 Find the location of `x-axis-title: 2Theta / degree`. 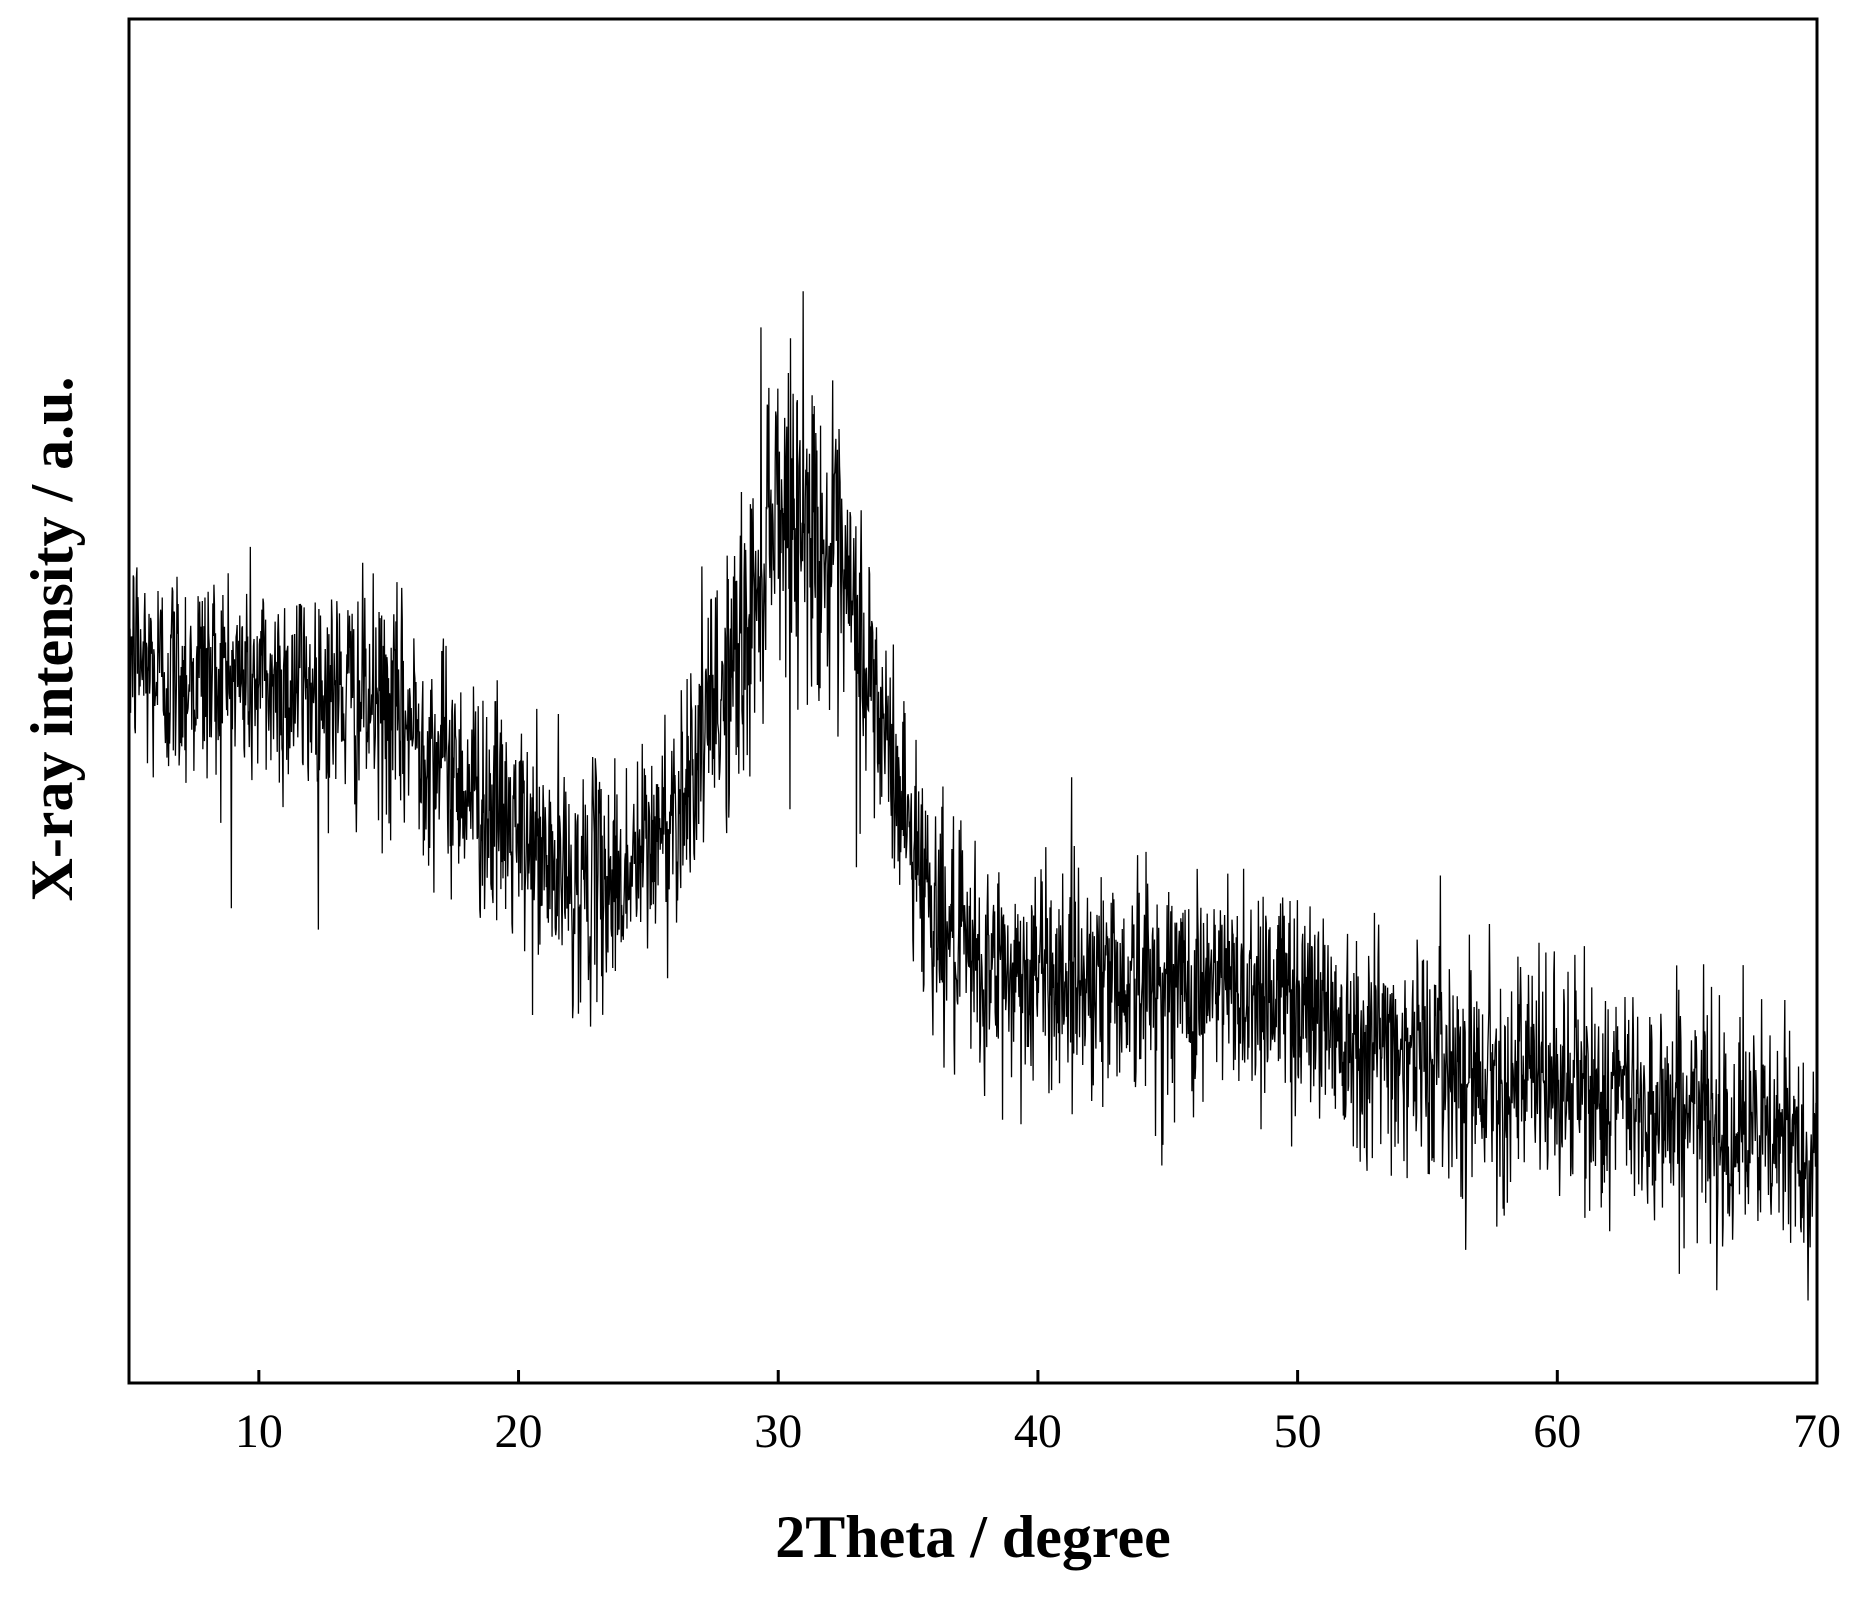

x-axis-title: 2Theta / degree is located at coordinates (972, 1537).